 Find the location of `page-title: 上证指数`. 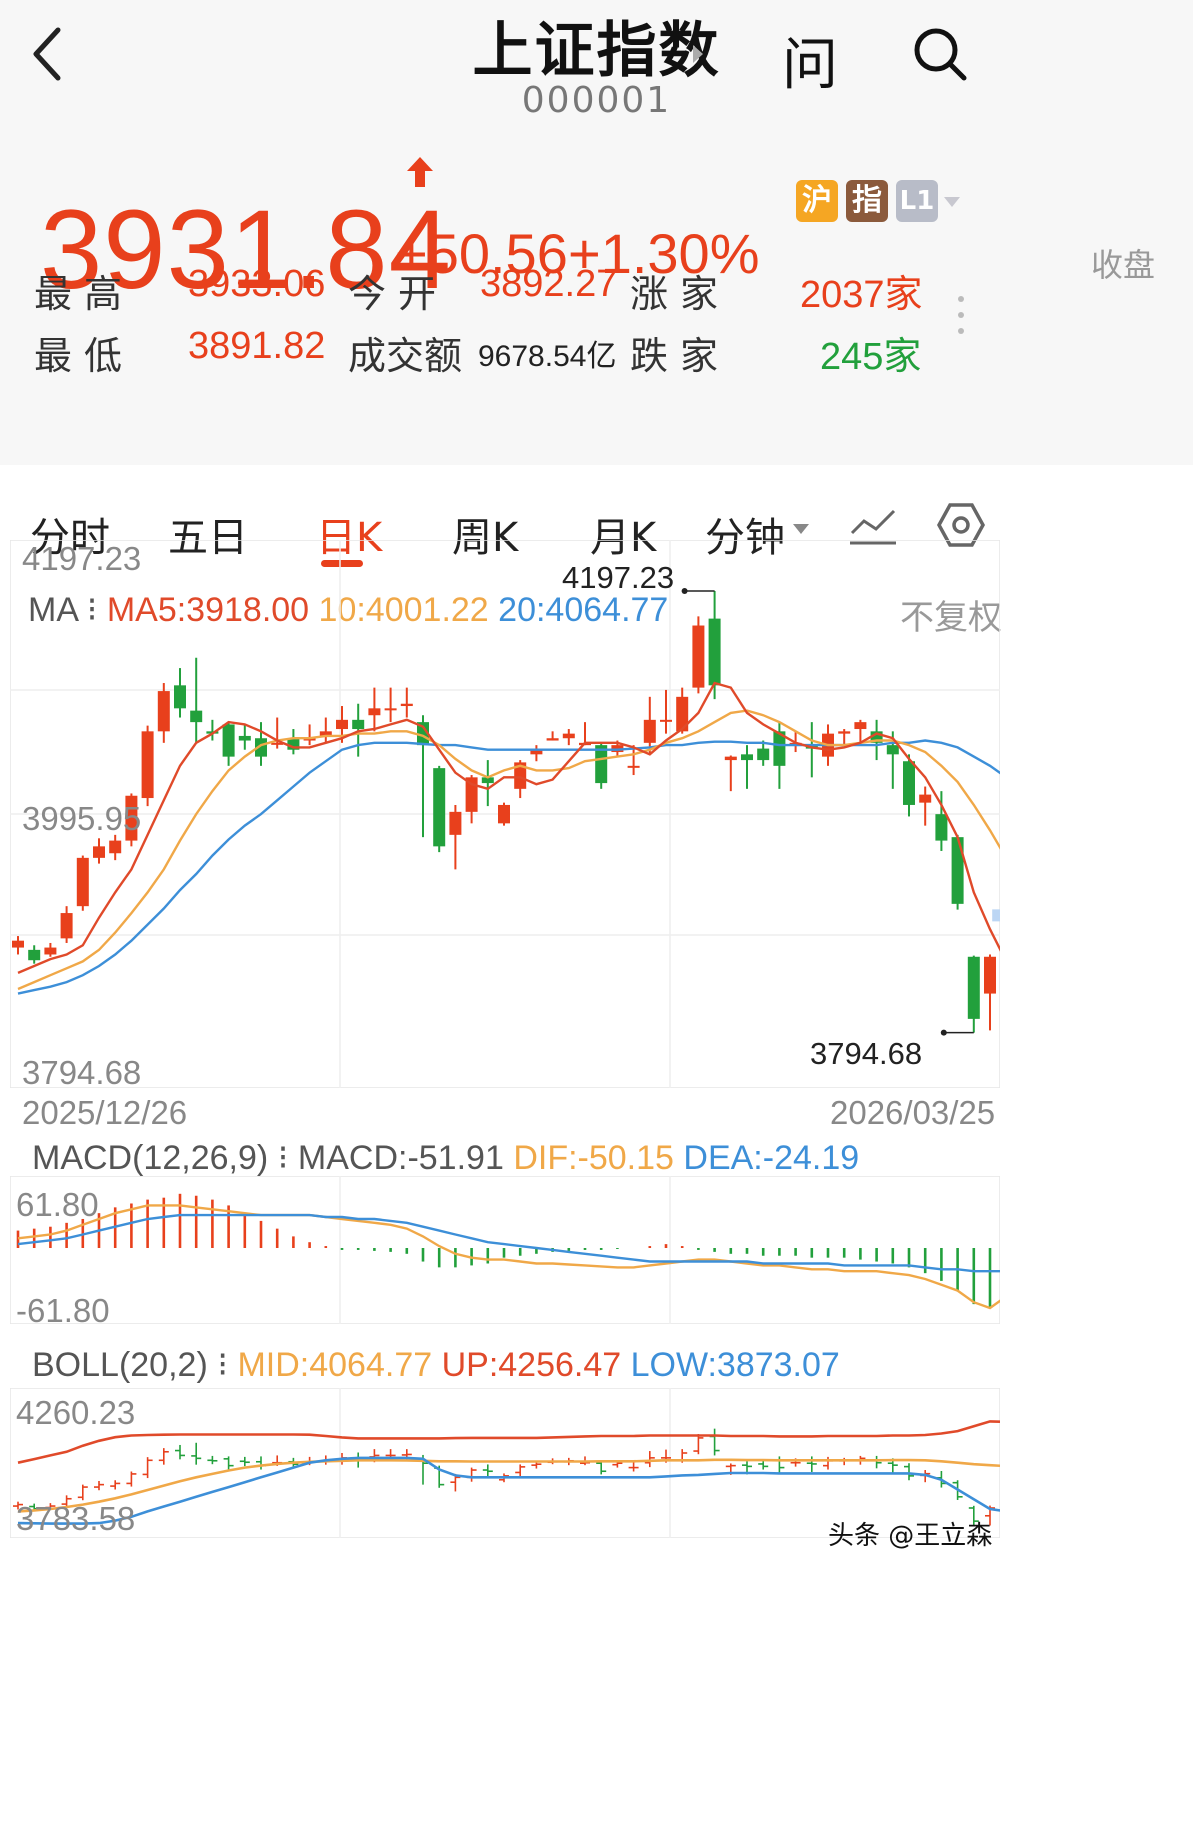

page-title: 上证指数 is located at coordinates (596, 51).